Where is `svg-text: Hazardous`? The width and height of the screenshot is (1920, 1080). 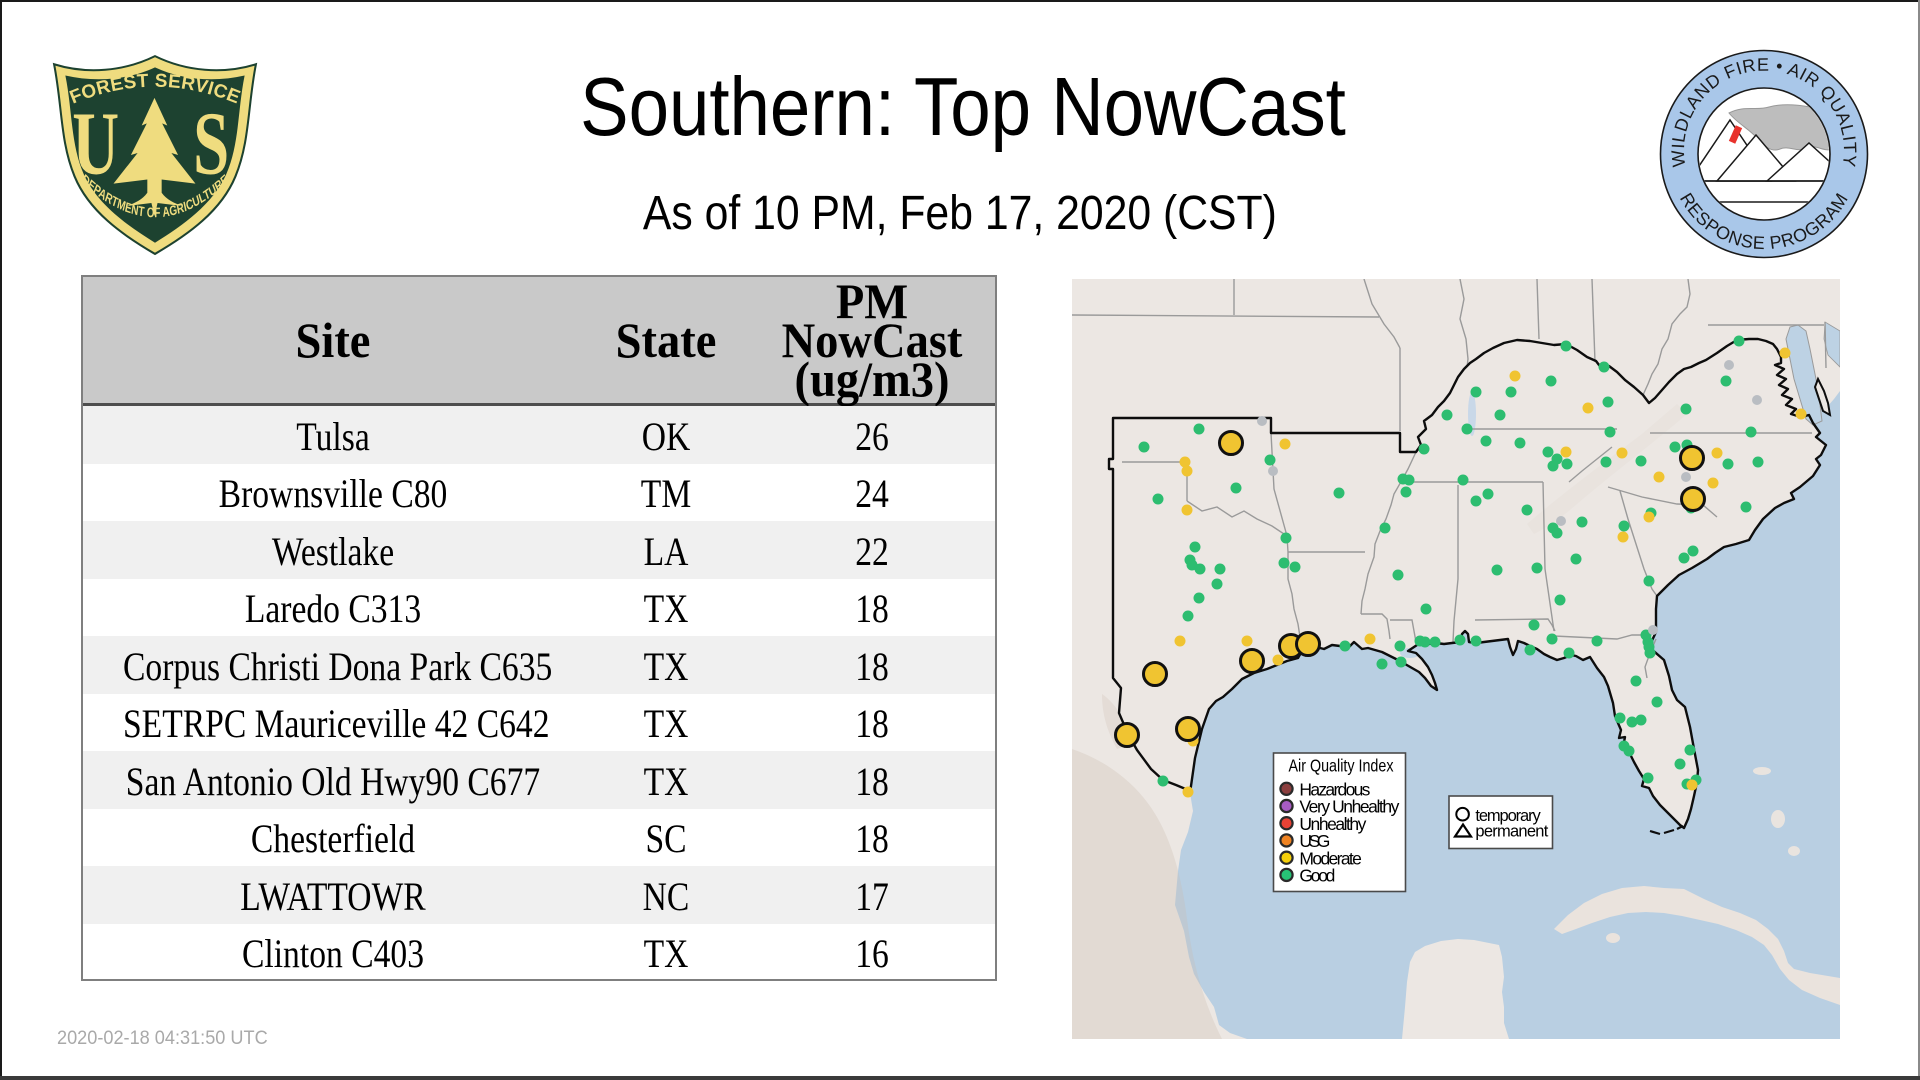 svg-text: Hazardous is located at coordinates (1334, 790).